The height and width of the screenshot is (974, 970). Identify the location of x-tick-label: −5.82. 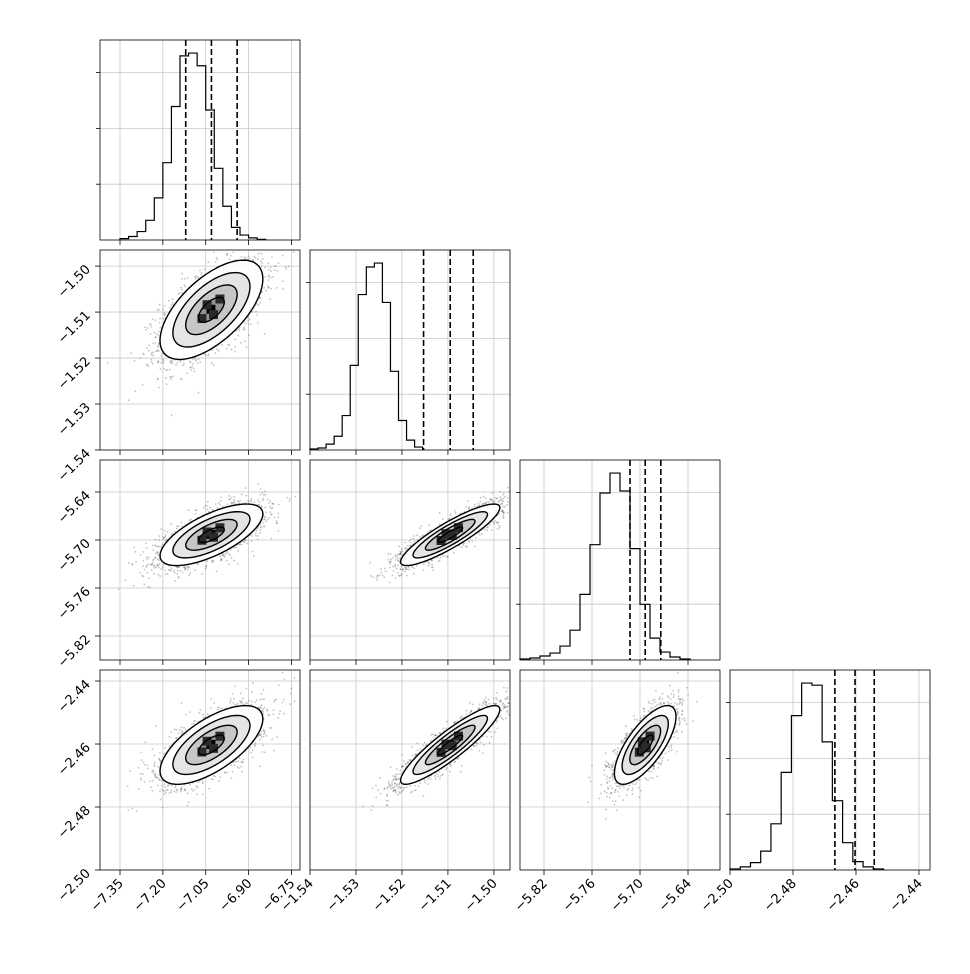
(531, 895).